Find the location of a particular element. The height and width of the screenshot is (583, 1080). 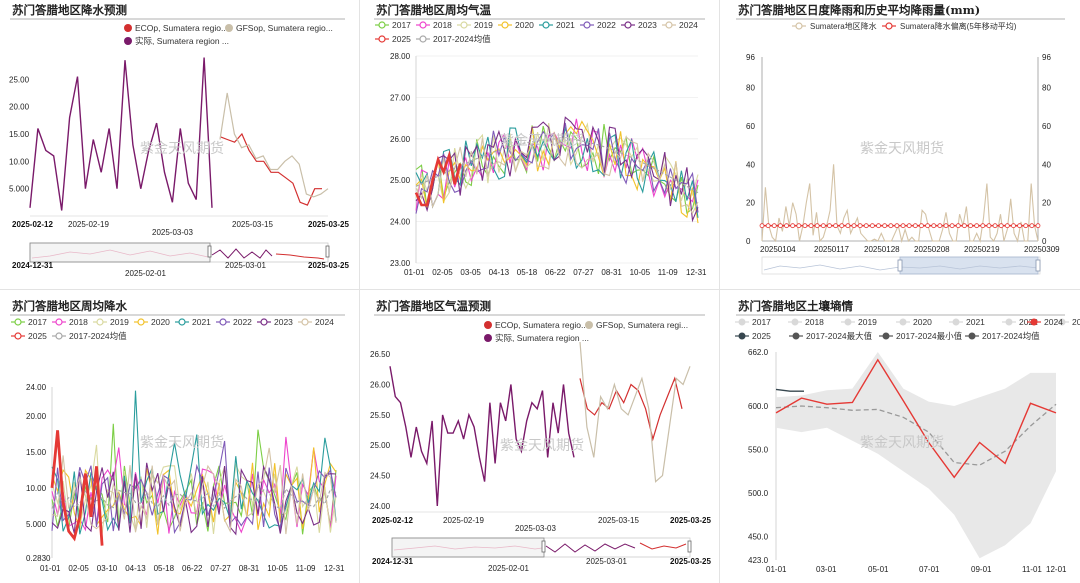

x-tick-label: 01-01 is located at coordinates (414, 272).